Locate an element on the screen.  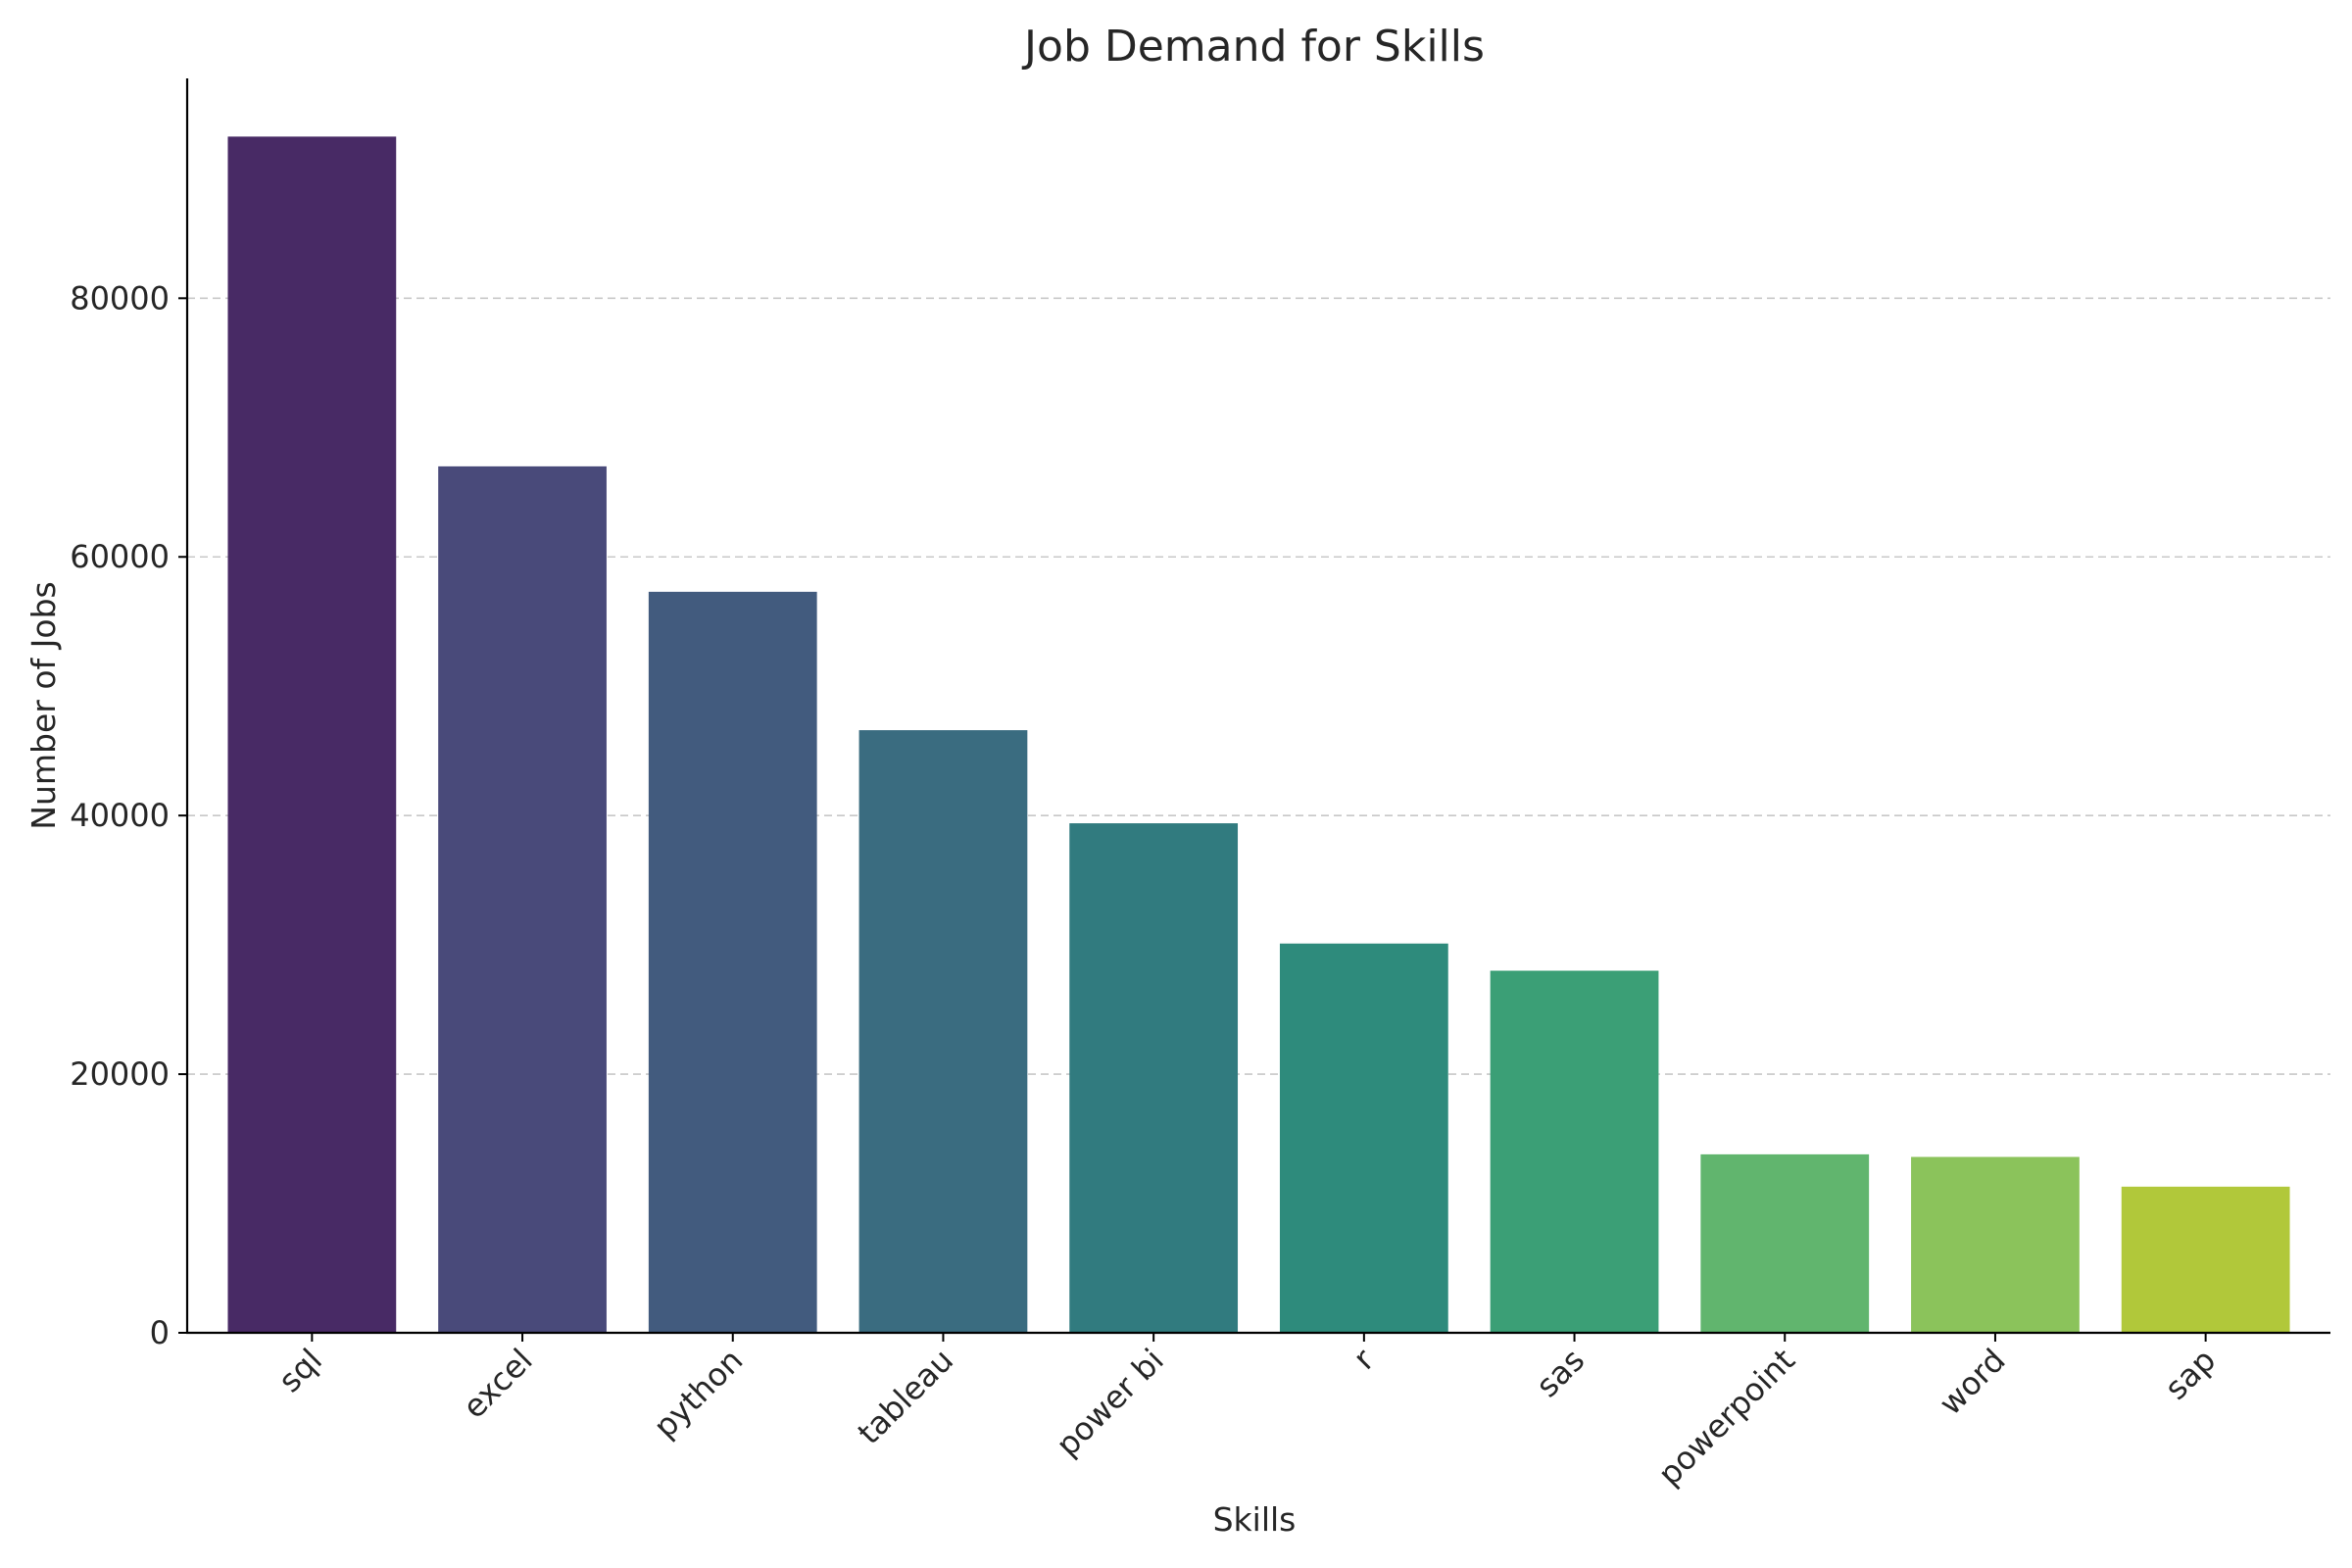
y-tick-label: 60000 is located at coordinates (120, 556).